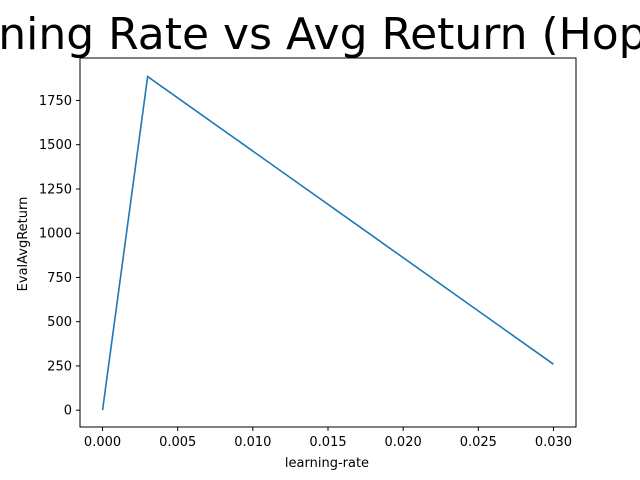  I want to click on x-tick-label: 0.000, so click(102, 442).